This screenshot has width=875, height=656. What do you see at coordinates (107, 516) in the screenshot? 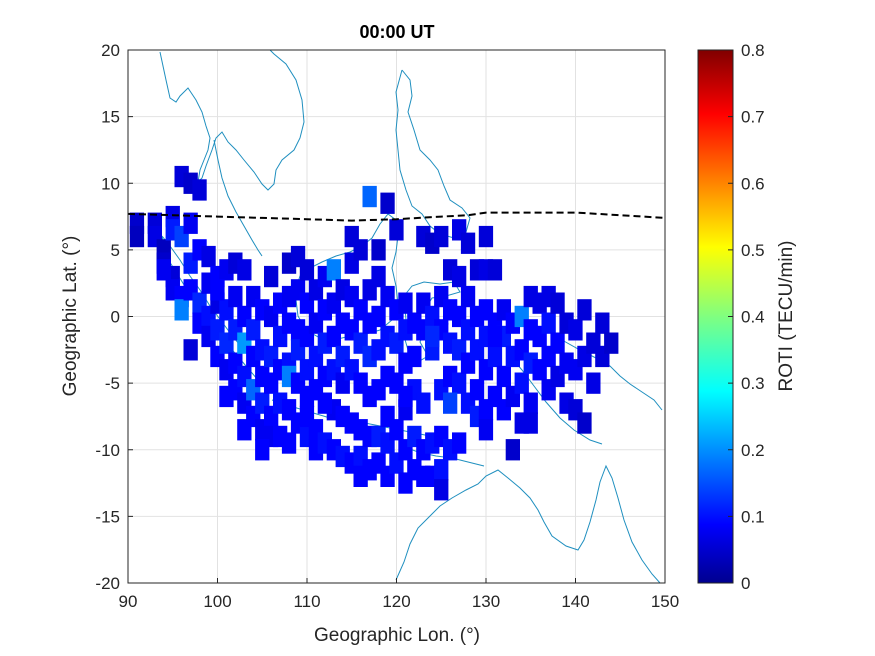
I see `y-tick-label: -15` at bounding box center [107, 516].